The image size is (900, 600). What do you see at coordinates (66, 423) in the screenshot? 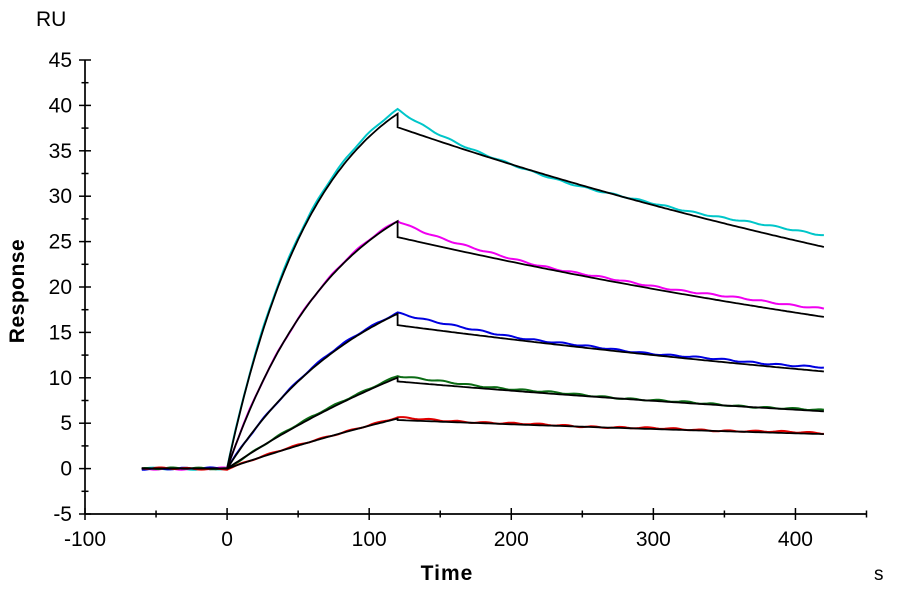
I see `y-tick-label: 5` at bounding box center [66, 423].